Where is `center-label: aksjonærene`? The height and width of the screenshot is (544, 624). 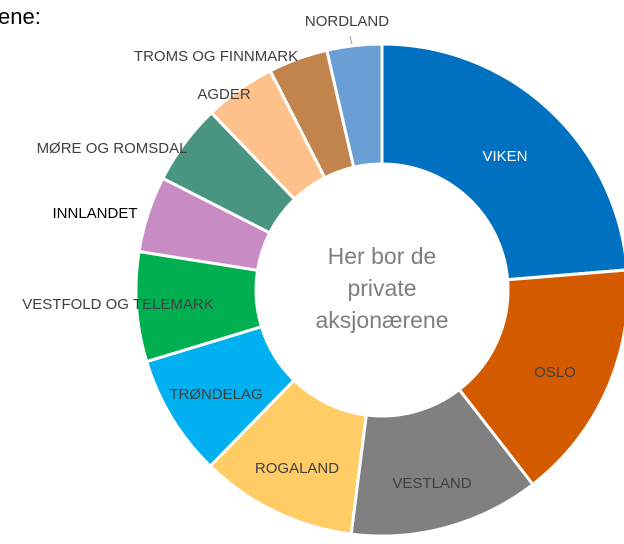 center-label: aksjonærene is located at coordinates (382, 320).